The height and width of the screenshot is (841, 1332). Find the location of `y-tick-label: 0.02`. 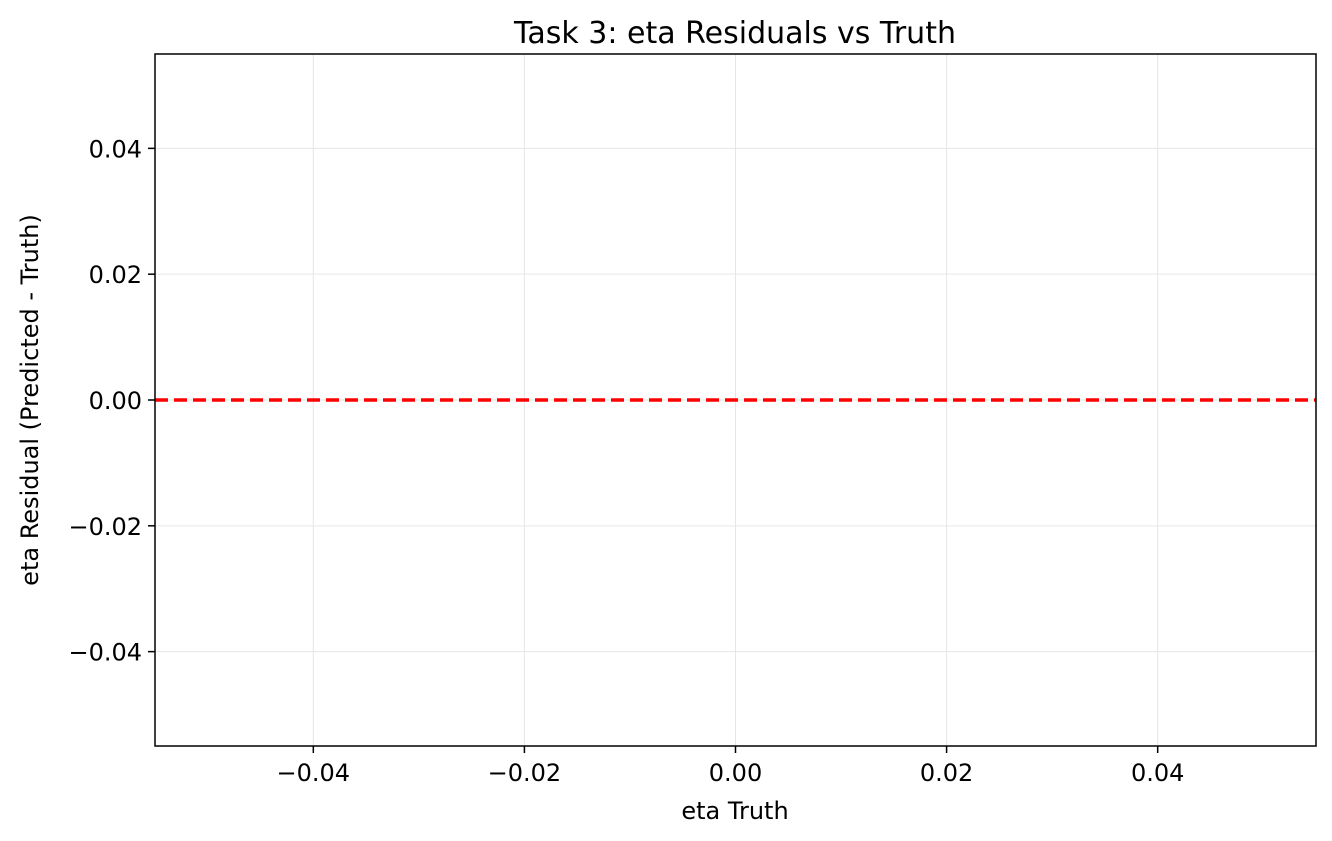

y-tick-label: 0.02 is located at coordinates (115, 275).